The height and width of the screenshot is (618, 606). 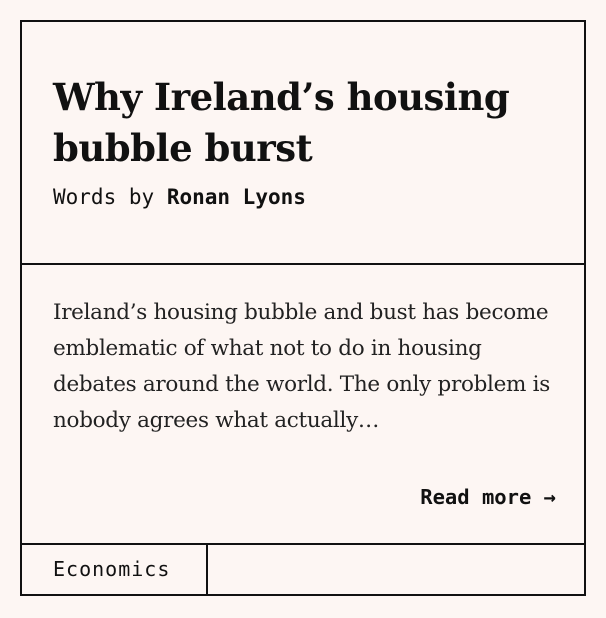 I want to click on article-title: Why Ireland’s housing bubble burst, so click(x=281, y=122).